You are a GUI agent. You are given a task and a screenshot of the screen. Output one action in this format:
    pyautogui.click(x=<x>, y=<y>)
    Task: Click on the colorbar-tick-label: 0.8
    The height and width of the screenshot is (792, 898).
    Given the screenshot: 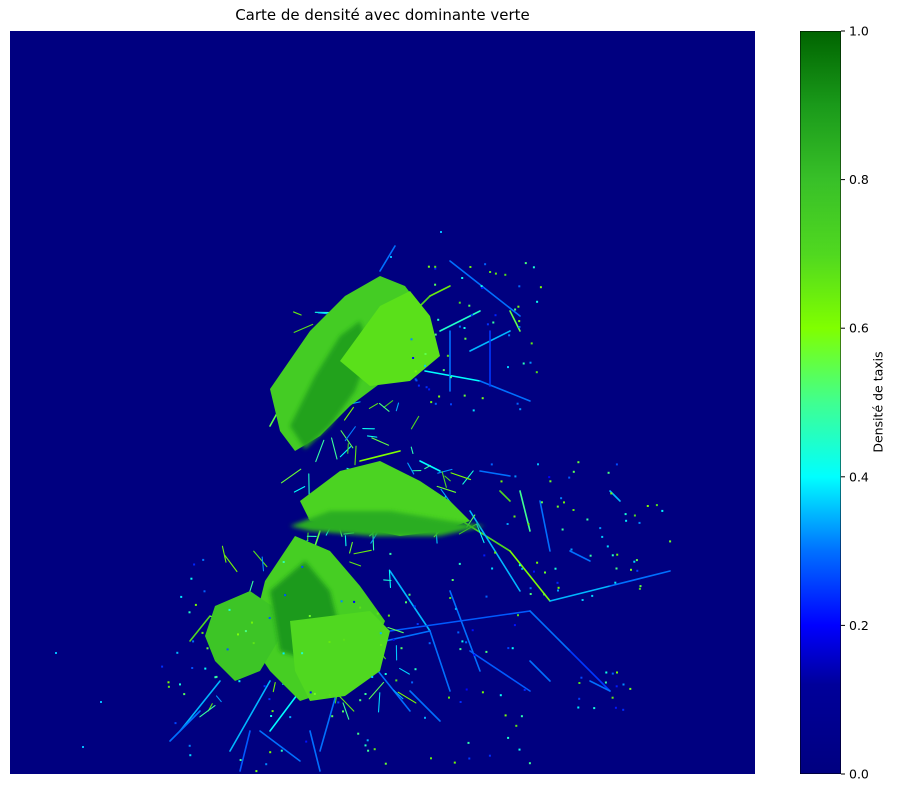 What is the action you would take?
    pyautogui.click(x=859, y=179)
    